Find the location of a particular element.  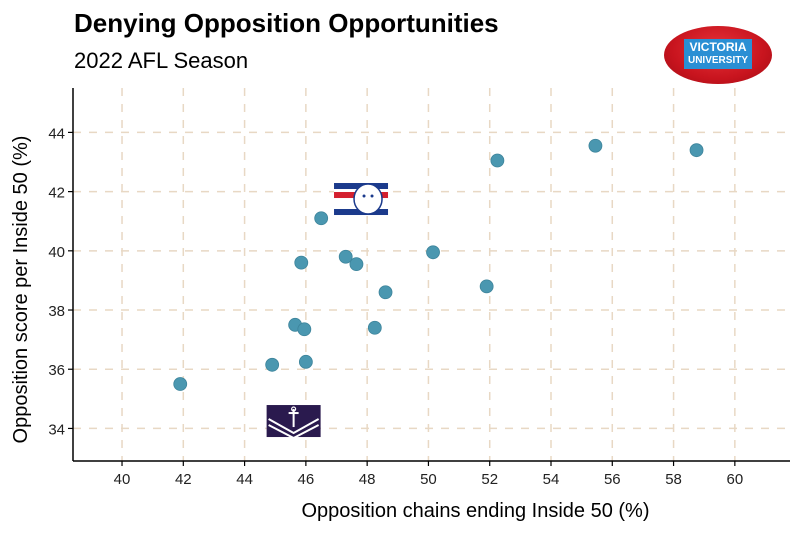

fremantle-logo is located at coordinates (293, 422).